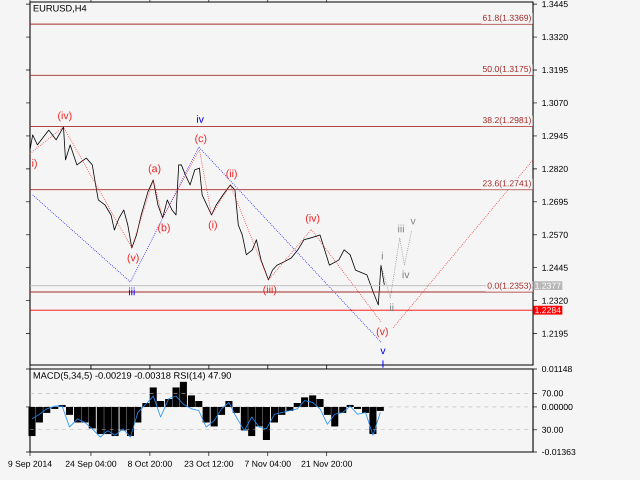 Image resolution: width=640 pixels, height=480 pixels. What do you see at coordinates (506, 70) in the screenshot?
I see `ref-line-label: 50.0(1.3175)` at bounding box center [506, 70].